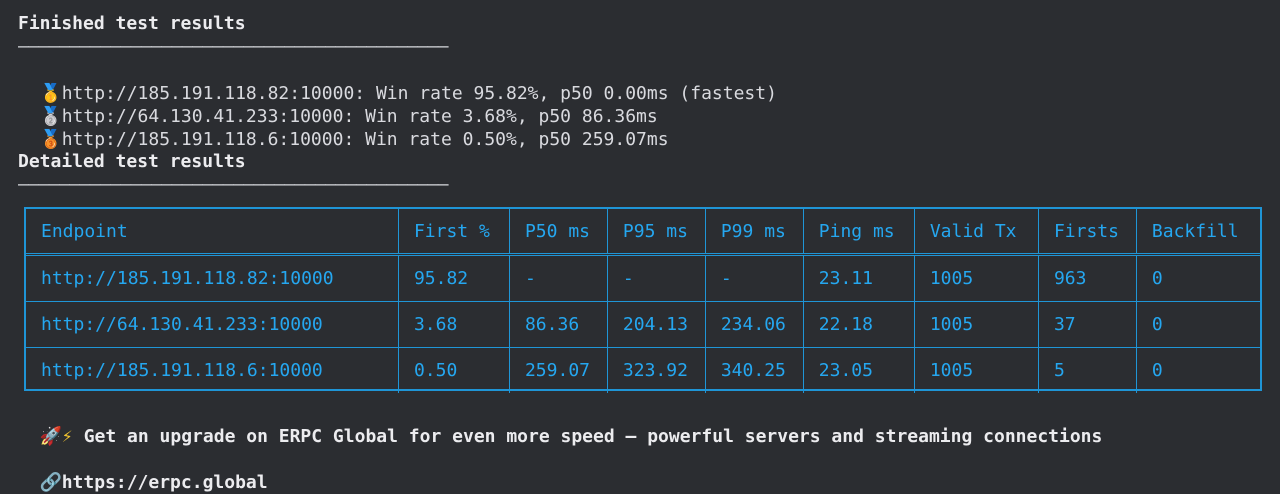 This screenshot has width=1280, height=494. What do you see at coordinates (656, 324) in the screenshot?
I see `cell-p95: 204.13` at bounding box center [656, 324].